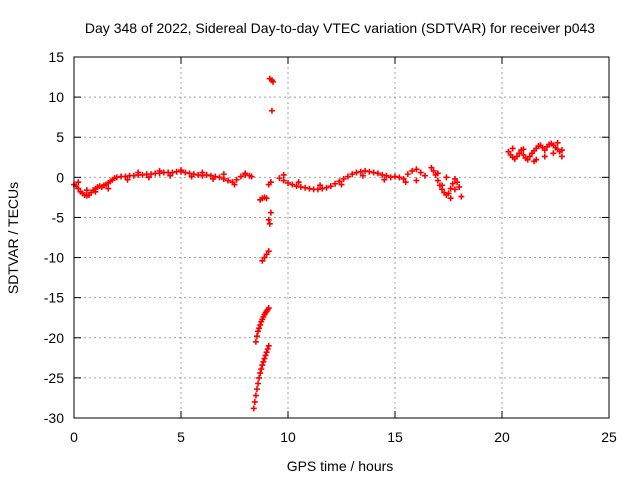 The height and width of the screenshot is (480, 640). Describe the element at coordinates (288, 437) in the screenshot. I see `x-tick-label: 10` at that location.